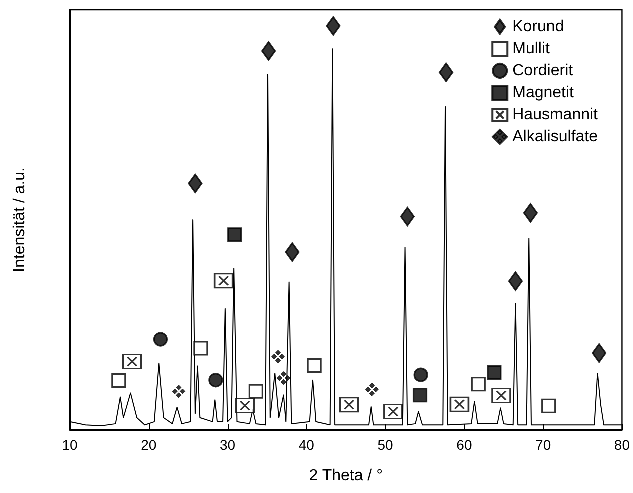 The height and width of the screenshot is (493, 633). What do you see at coordinates (464, 445) in the screenshot?
I see `x-tick-label: 60` at bounding box center [464, 445].